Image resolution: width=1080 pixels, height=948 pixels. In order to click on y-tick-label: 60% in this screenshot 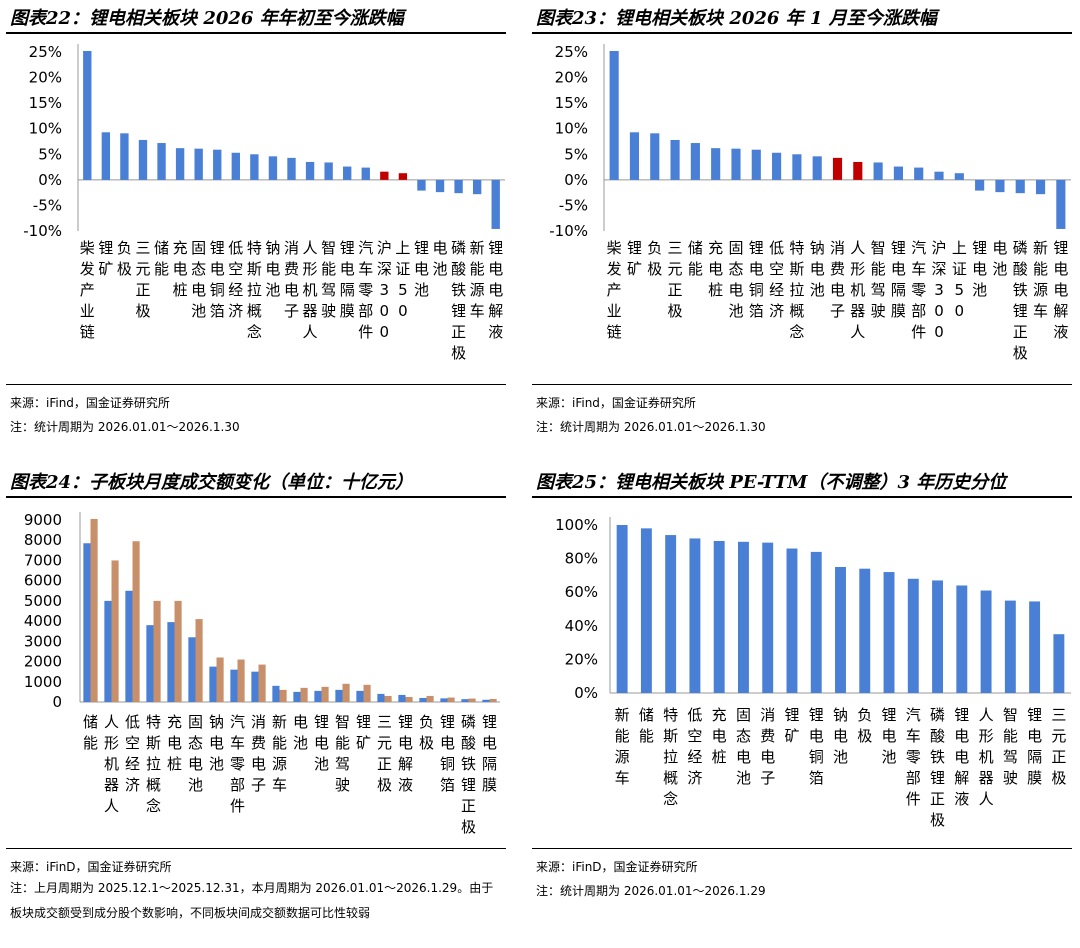, I will do `click(581, 592)`.